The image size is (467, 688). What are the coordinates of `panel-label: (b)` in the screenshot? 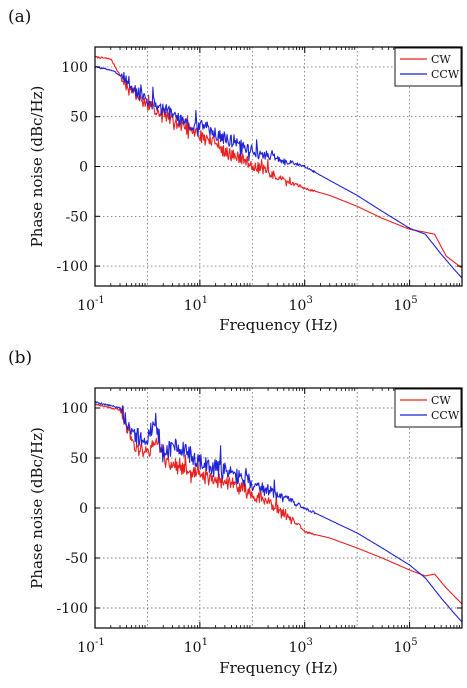 It's located at (20, 358).